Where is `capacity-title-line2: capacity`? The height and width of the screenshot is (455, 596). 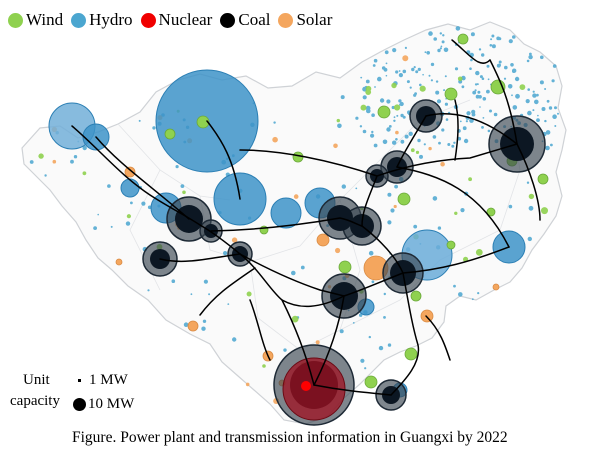
capacity-title-line2: capacity is located at coordinates (35, 401).